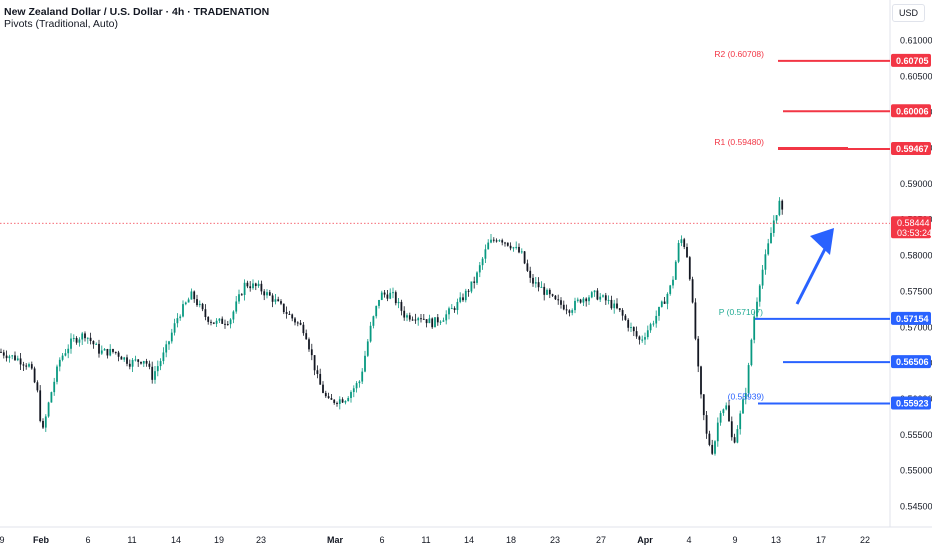  Describe the element at coordinates (822, 241) in the screenshot. I see `trend-arrow-head` at that location.